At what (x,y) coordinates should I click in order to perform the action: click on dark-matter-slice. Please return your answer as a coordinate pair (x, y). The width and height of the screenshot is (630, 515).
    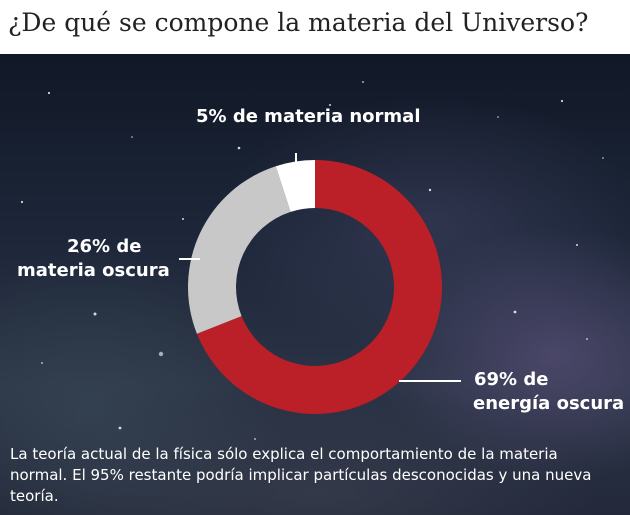
    Looking at the image, I should click on (239, 250).